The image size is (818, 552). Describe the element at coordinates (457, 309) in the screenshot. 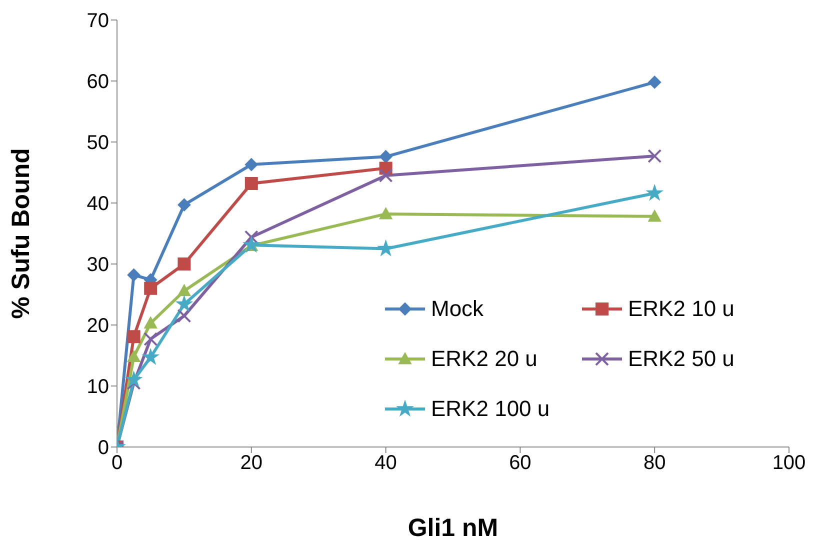

I see `legend-label: Mock` at that location.